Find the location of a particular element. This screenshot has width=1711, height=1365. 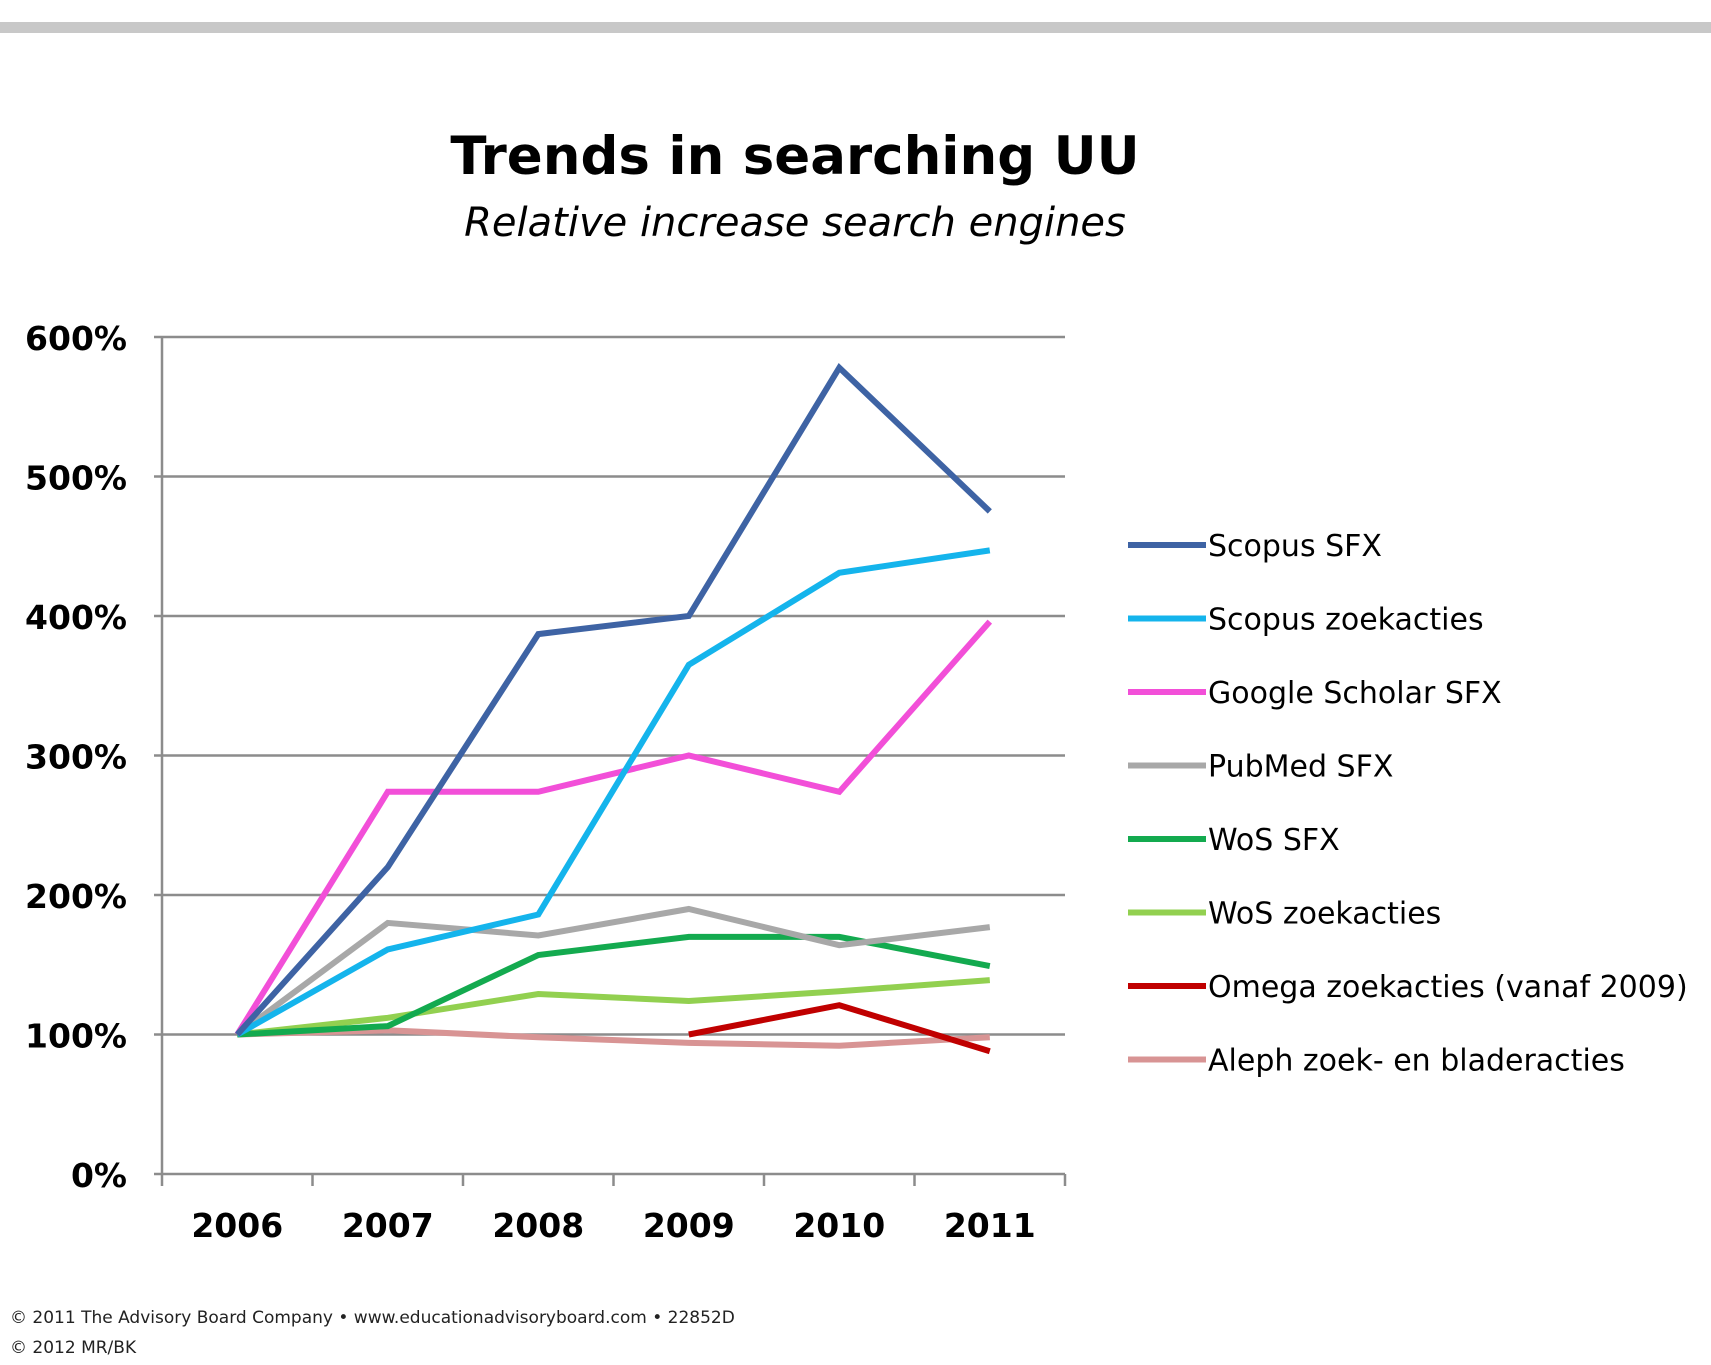

series-line-omega-zoekacties-vanaf-2009 is located at coordinates (839, 1028).